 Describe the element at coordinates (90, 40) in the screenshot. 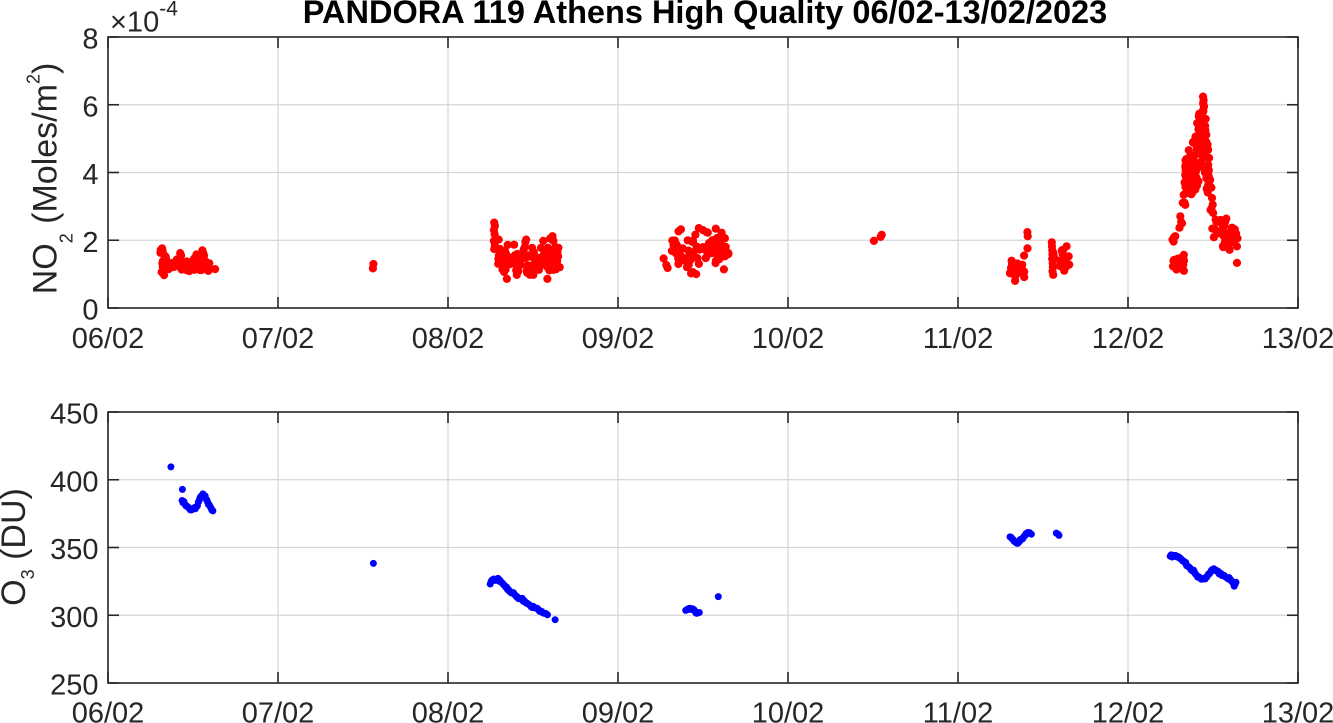

I see `svg-text: 8` at that location.